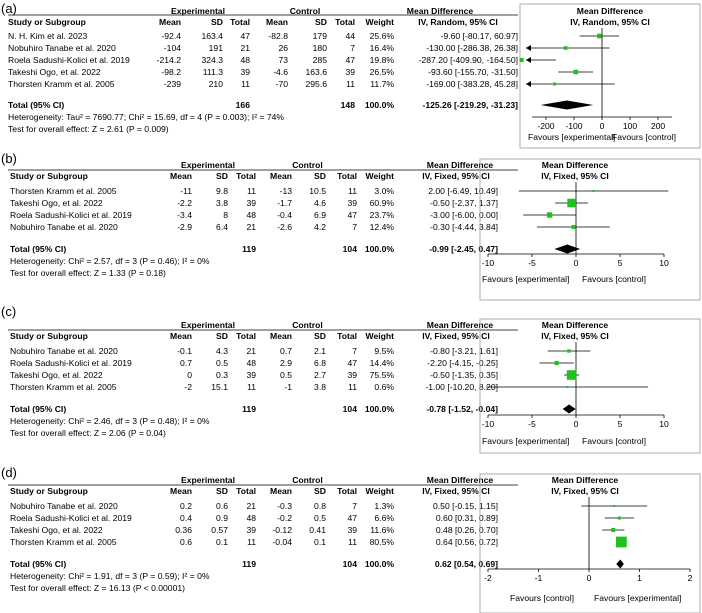 This screenshot has width=702, height=613. What do you see at coordinates (184, 215) in the screenshot?
I see `e-mean: -3.4` at bounding box center [184, 215].